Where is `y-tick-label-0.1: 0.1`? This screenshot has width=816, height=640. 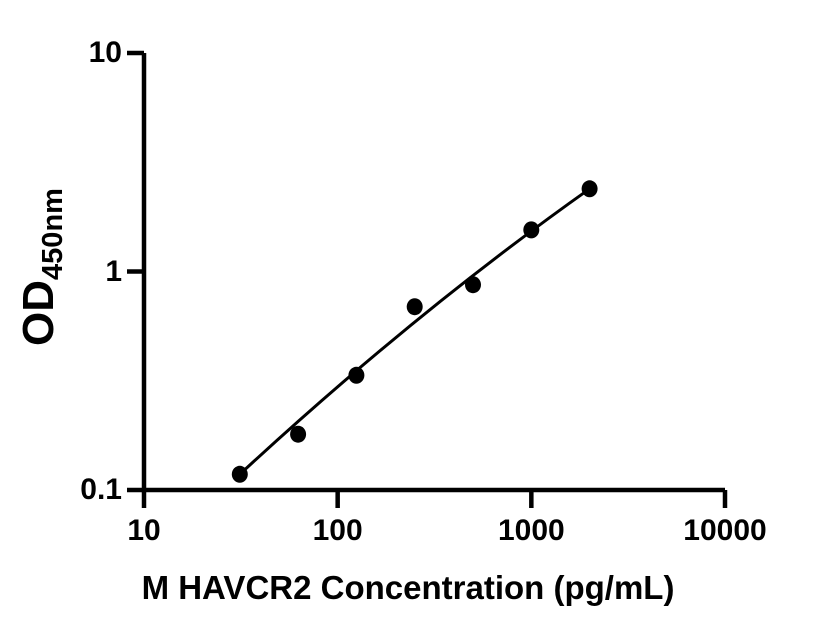 y-tick-label-0.1: 0.1 is located at coordinates (101, 489).